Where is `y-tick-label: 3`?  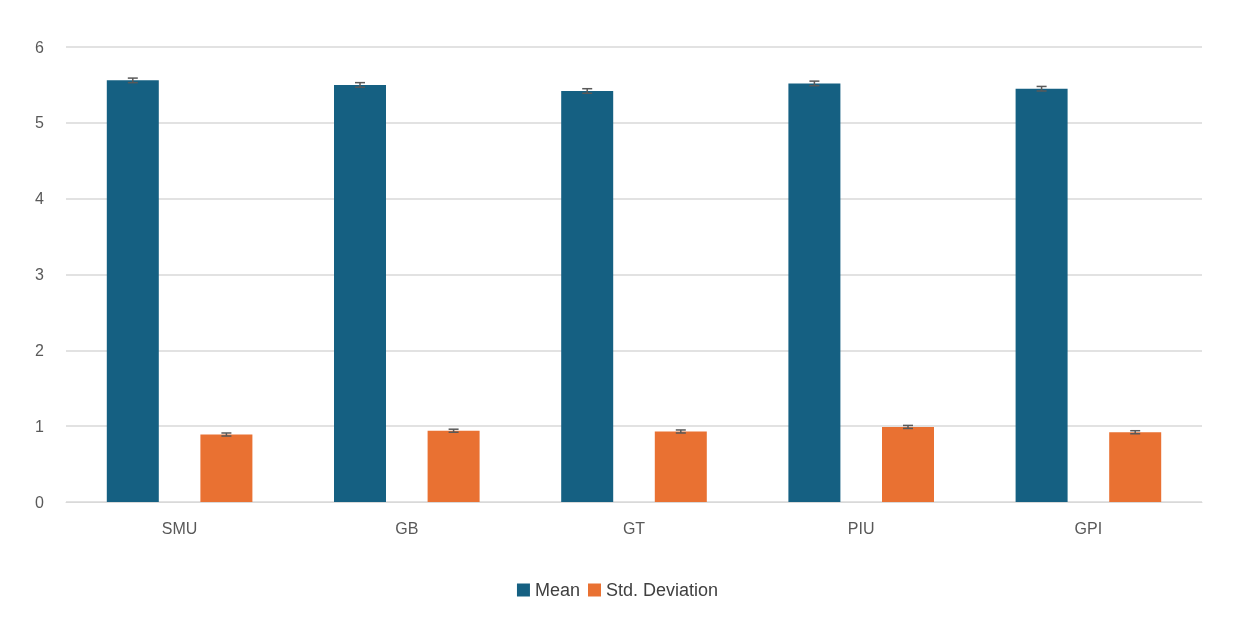
y-tick-label: 3 is located at coordinates (40, 274).